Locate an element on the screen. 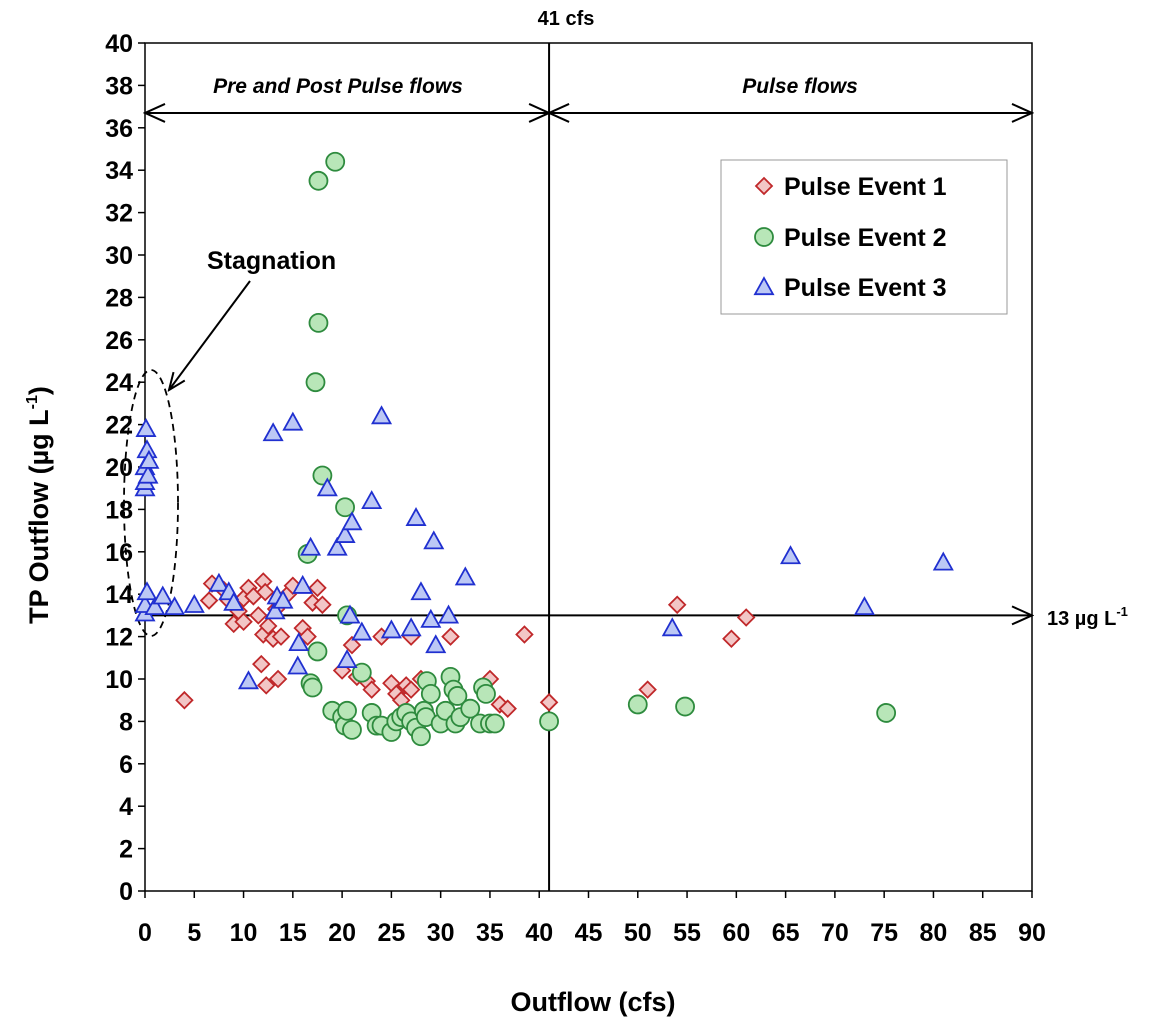 The width and height of the screenshot is (1154, 1023). y-tick-label: 4 is located at coordinates (126, 807).